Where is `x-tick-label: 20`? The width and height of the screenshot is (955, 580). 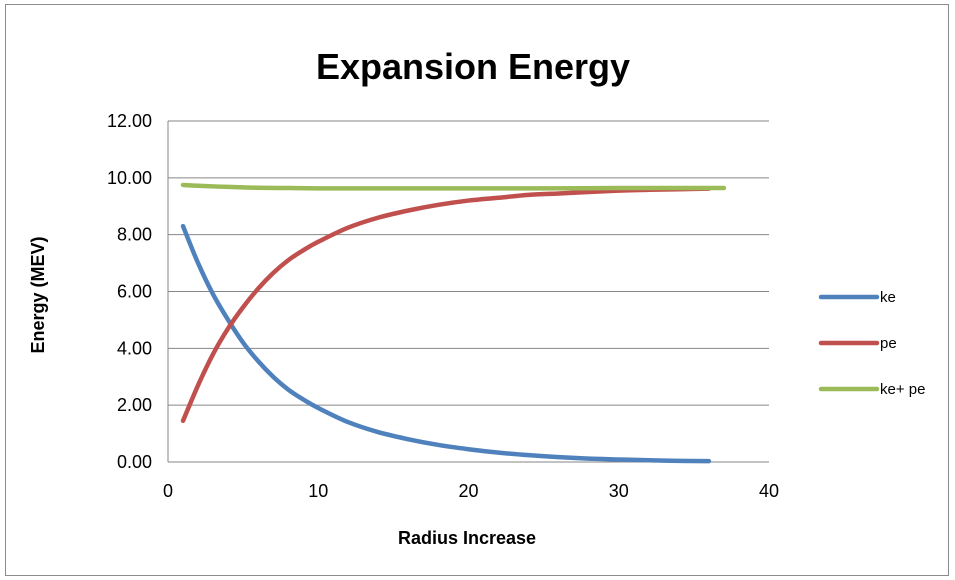 x-tick-label: 20 is located at coordinates (468, 491).